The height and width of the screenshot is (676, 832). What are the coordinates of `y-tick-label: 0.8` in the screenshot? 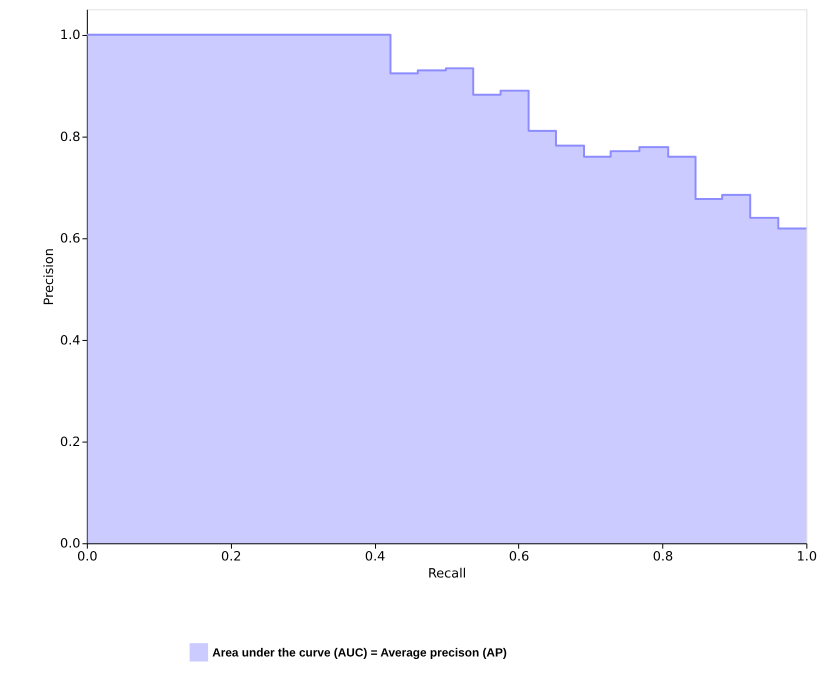 It's located at (70, 137).